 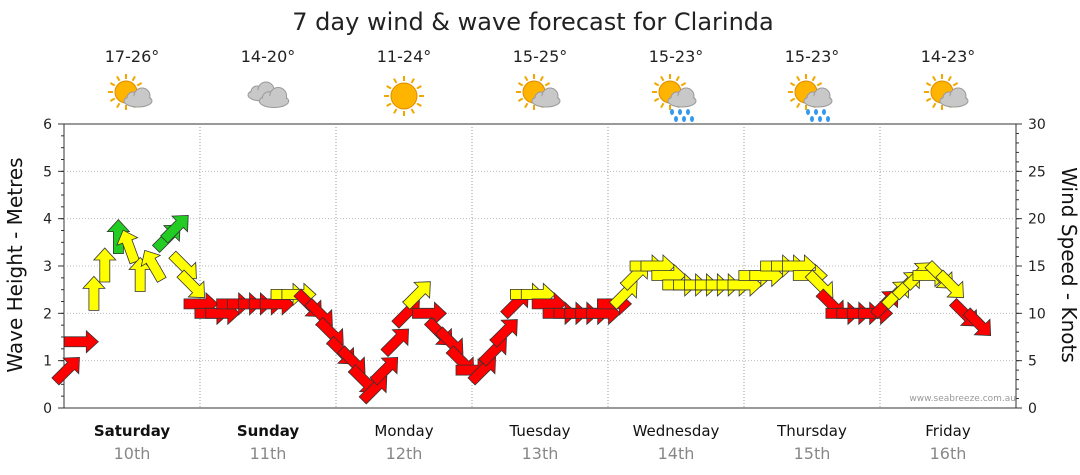 What do you see at coordinates (47, 409) in the screenshot?
I see `left-tick-label: 0` at bounding box center [47, 409].